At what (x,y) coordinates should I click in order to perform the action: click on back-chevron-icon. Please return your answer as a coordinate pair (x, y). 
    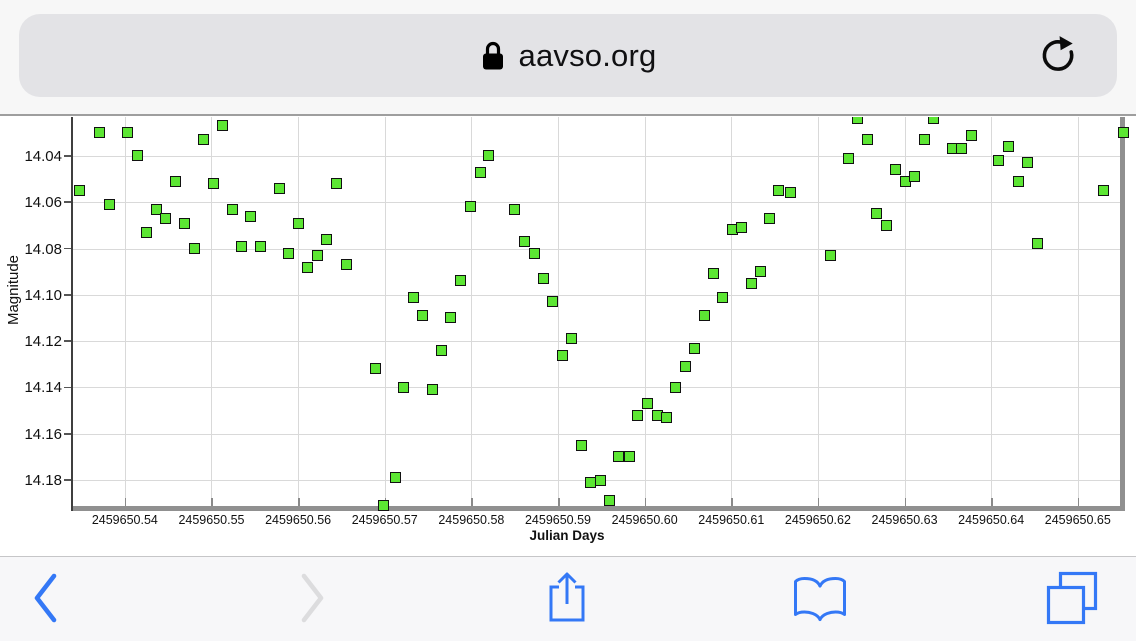
    Looking at the image, I should click on (46, 600).